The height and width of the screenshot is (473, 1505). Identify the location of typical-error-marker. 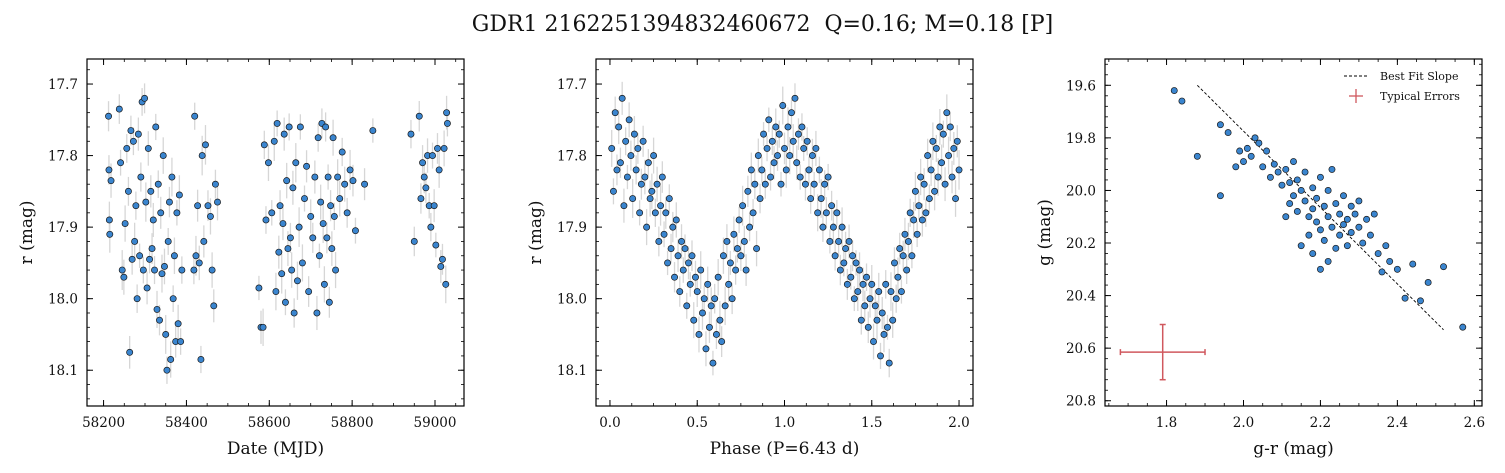
(1162, 352).